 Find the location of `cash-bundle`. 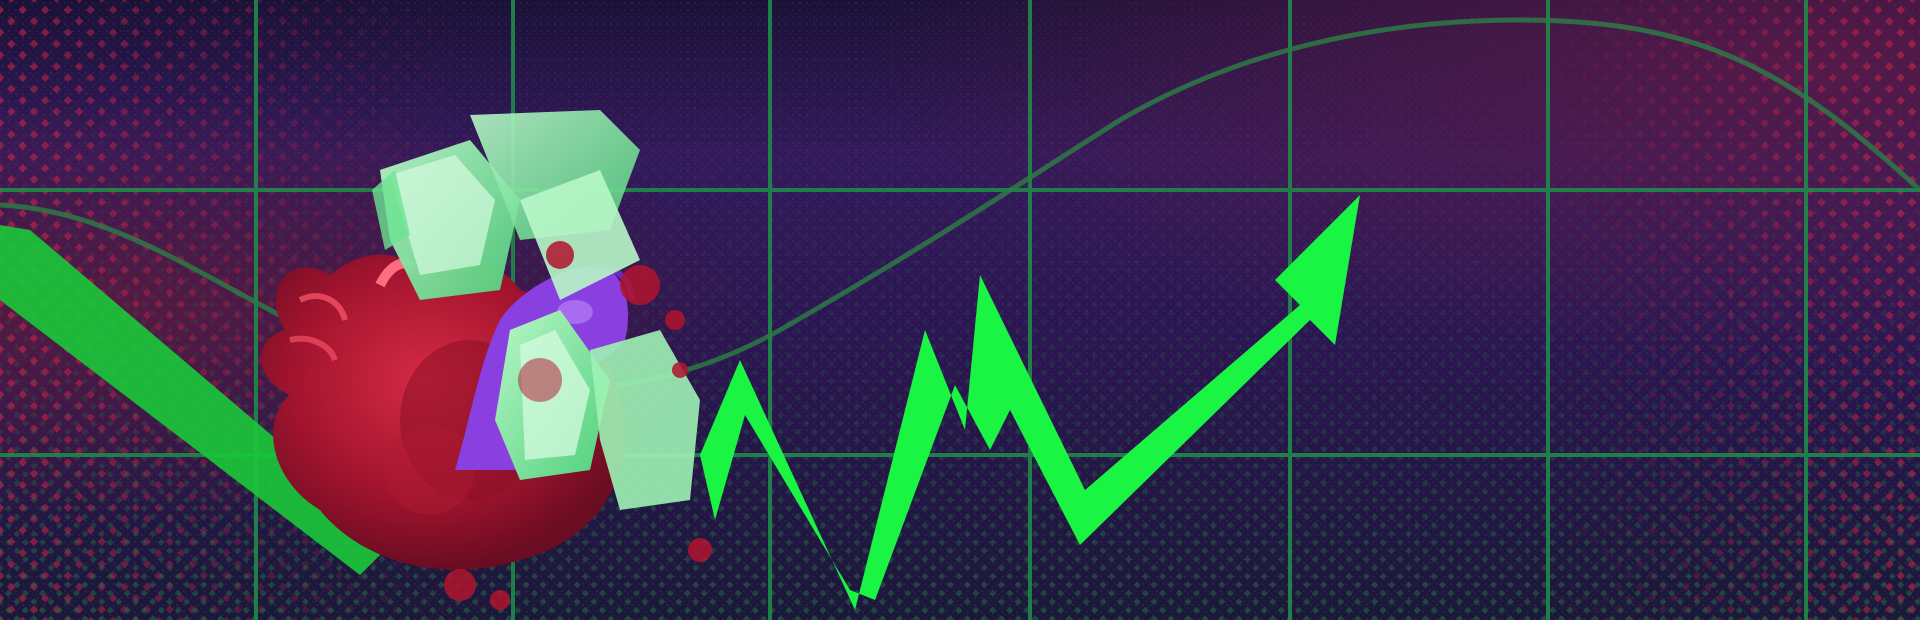

cash-bundle is located at coordinates (536, 310).